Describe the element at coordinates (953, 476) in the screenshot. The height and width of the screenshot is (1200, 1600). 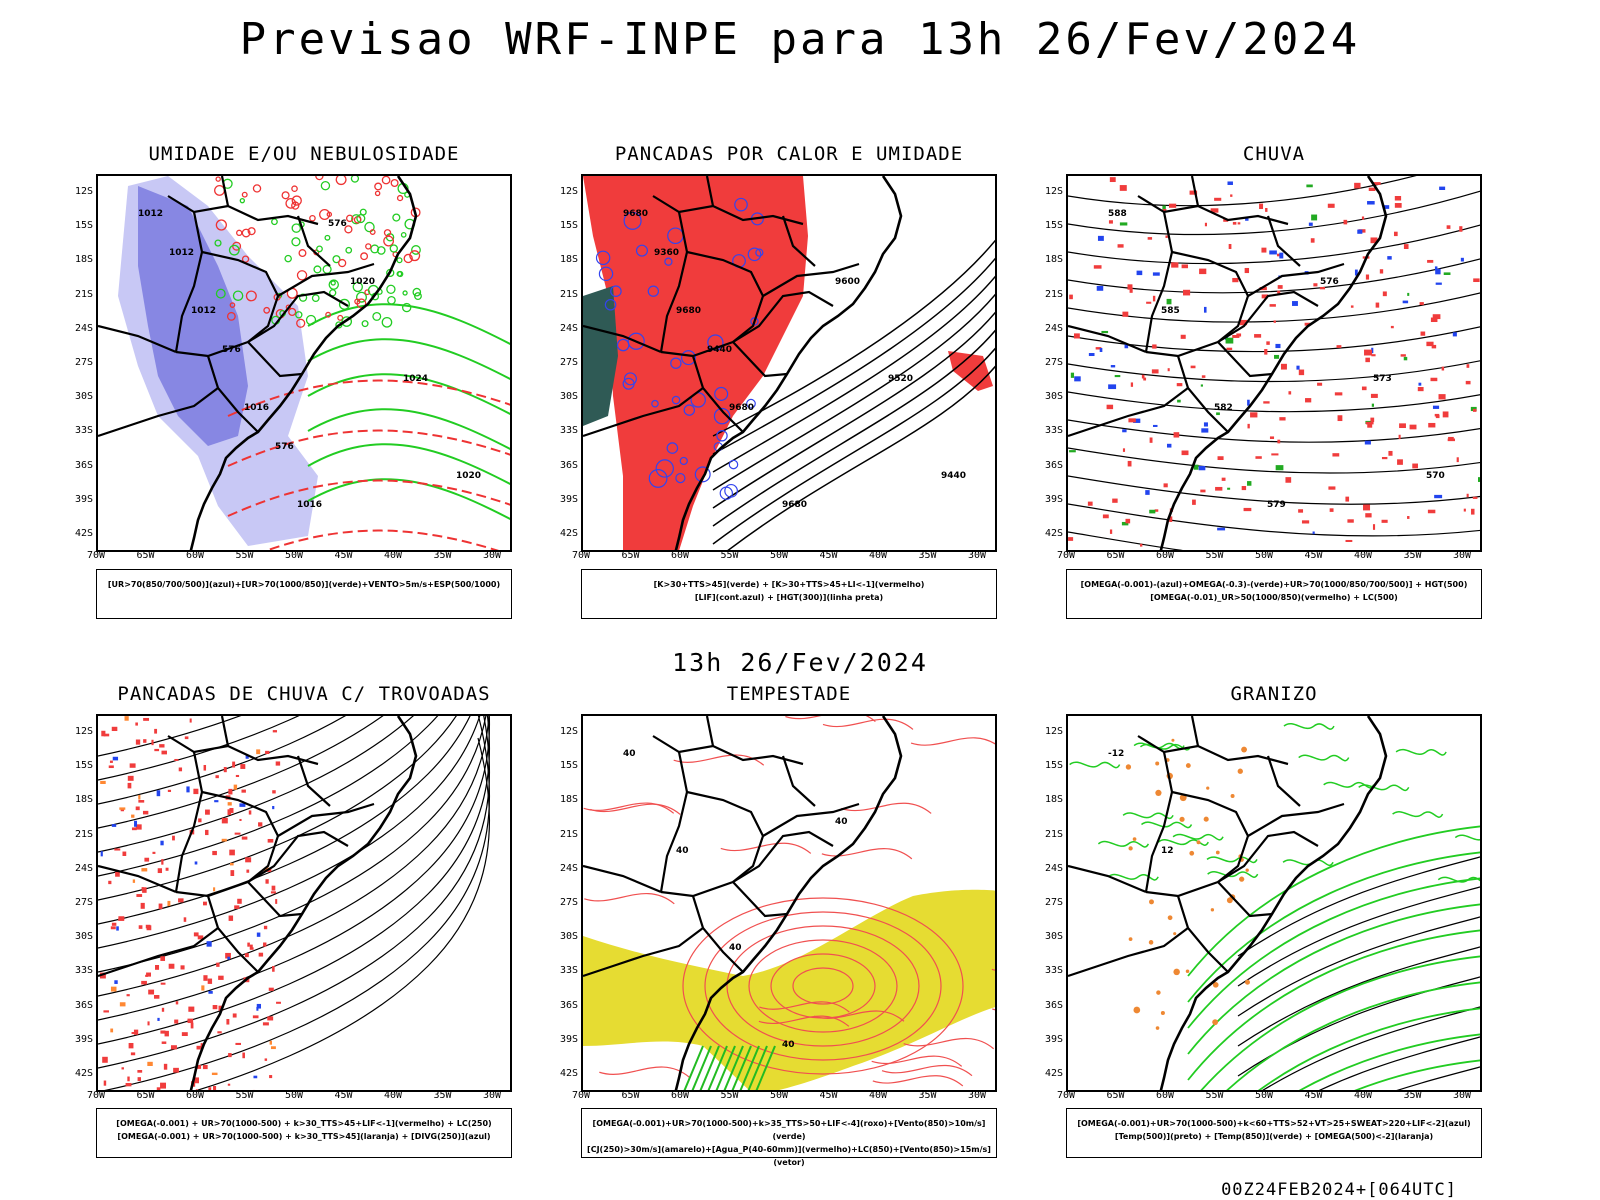
I see `contour-label: 9440` at that location.